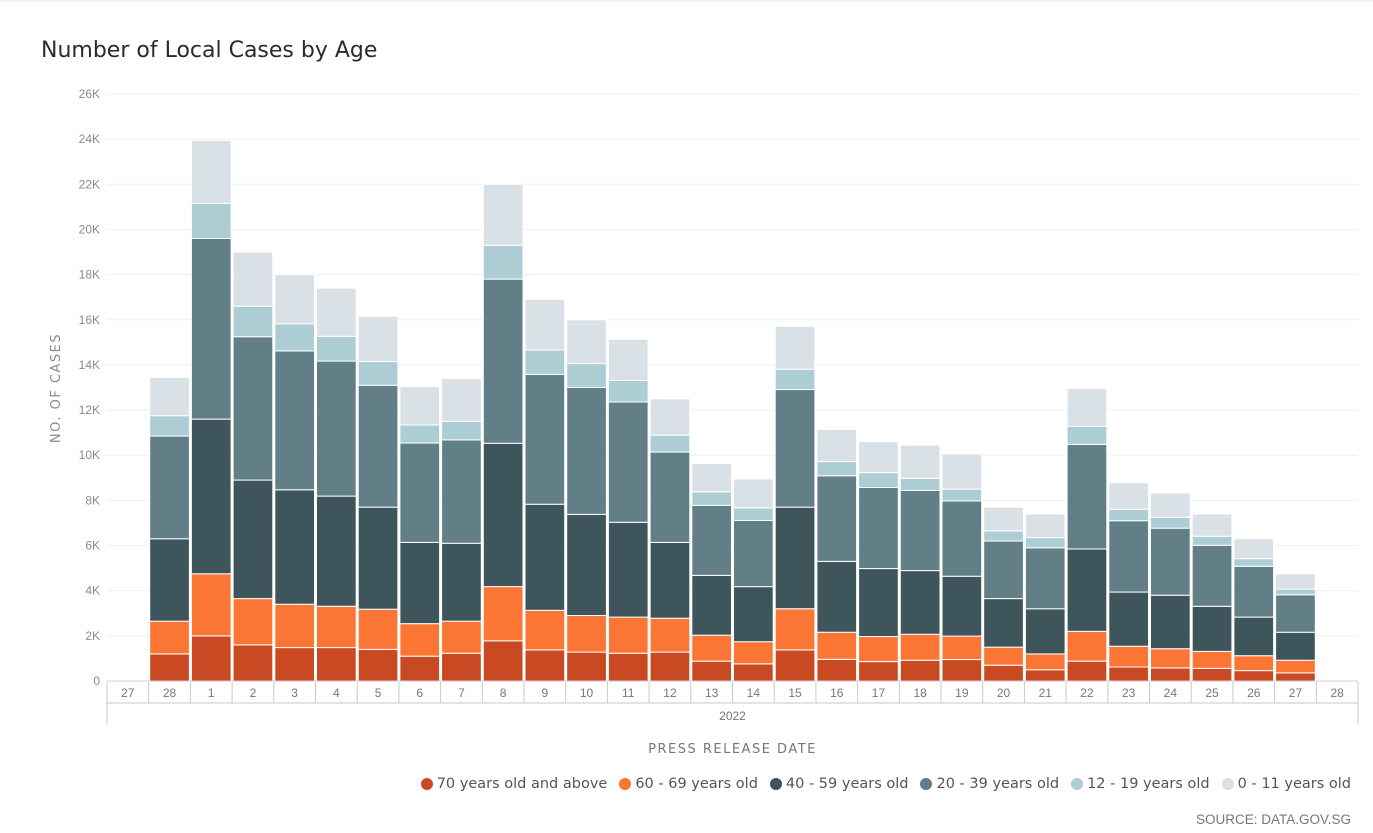  Describe the element at coordinates (1254, 693) in the screenshot. I see `x-tick-label: 26` at that location.